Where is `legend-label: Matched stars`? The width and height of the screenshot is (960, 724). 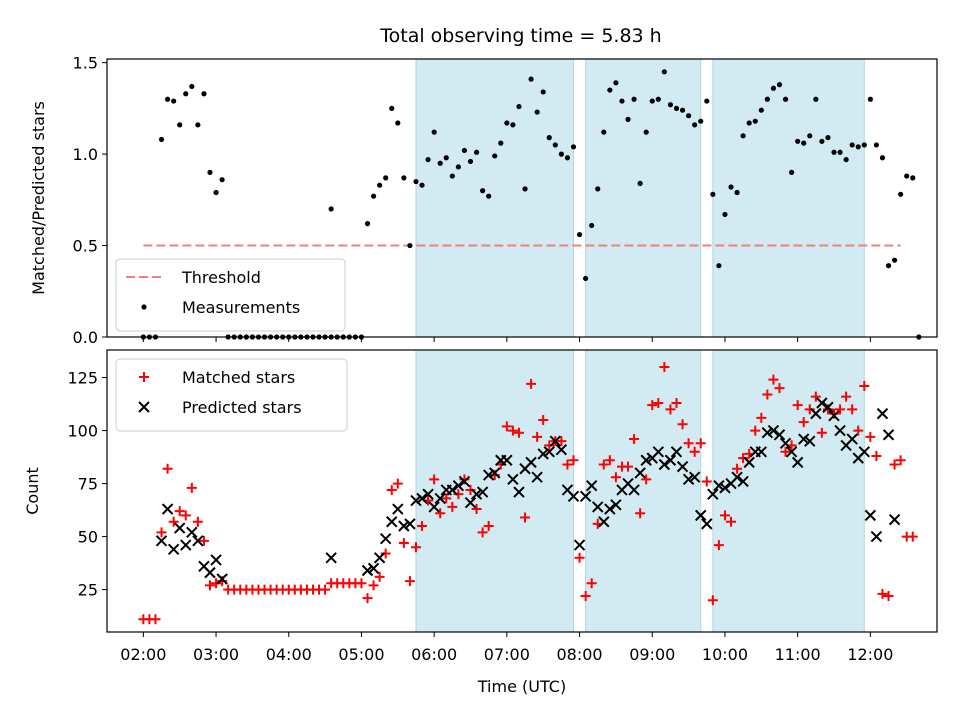 legend-label: Matched stars is located at coordinates (238, 377).